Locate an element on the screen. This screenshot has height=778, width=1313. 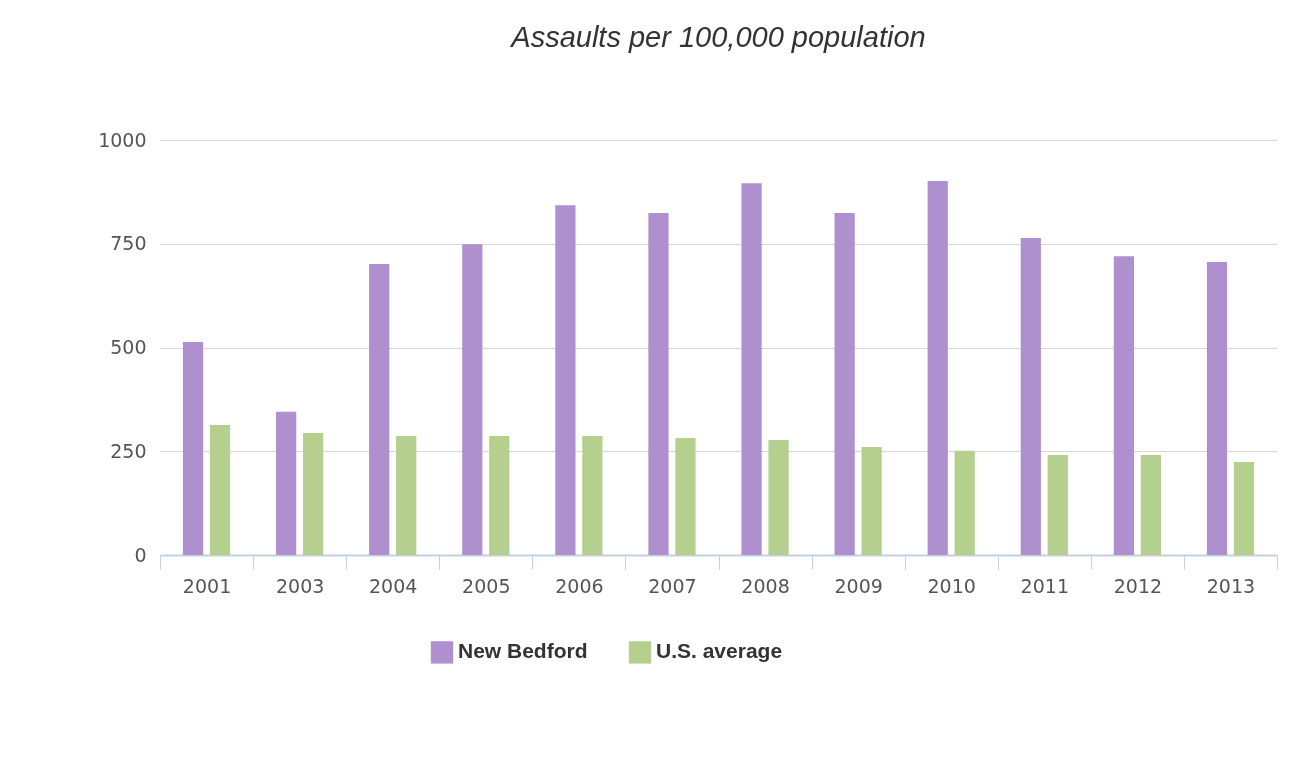
y-tick-label: 500 is located at coordinates (128, 347).